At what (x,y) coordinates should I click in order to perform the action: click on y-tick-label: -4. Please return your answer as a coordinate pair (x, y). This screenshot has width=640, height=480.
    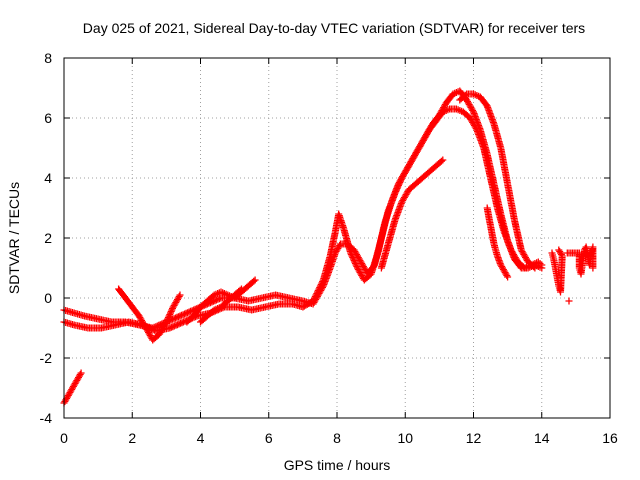
    Looking at the image, I should click on (46, 418).